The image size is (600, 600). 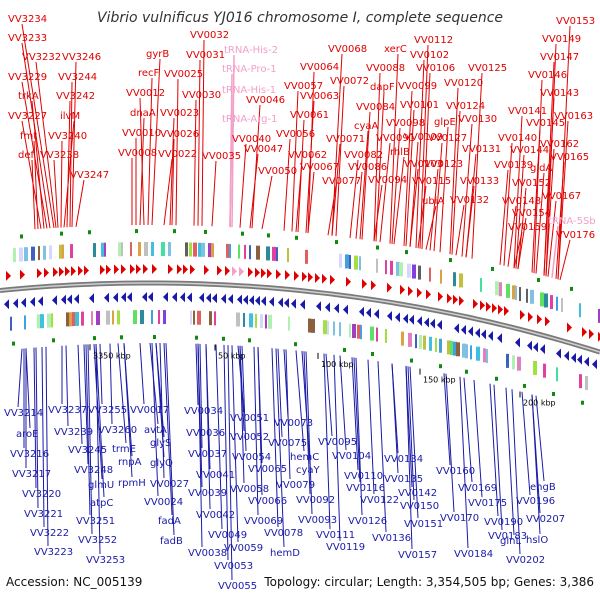 I want to click on rna-leader-line, so click(x=231, y=175).